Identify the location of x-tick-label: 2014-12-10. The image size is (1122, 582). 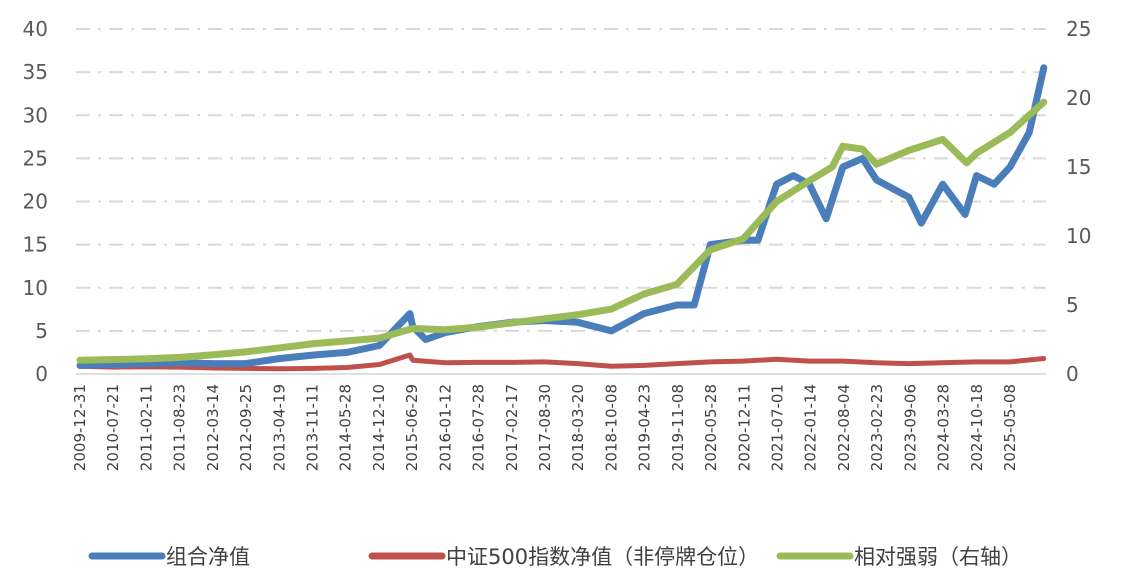
(379, 427).